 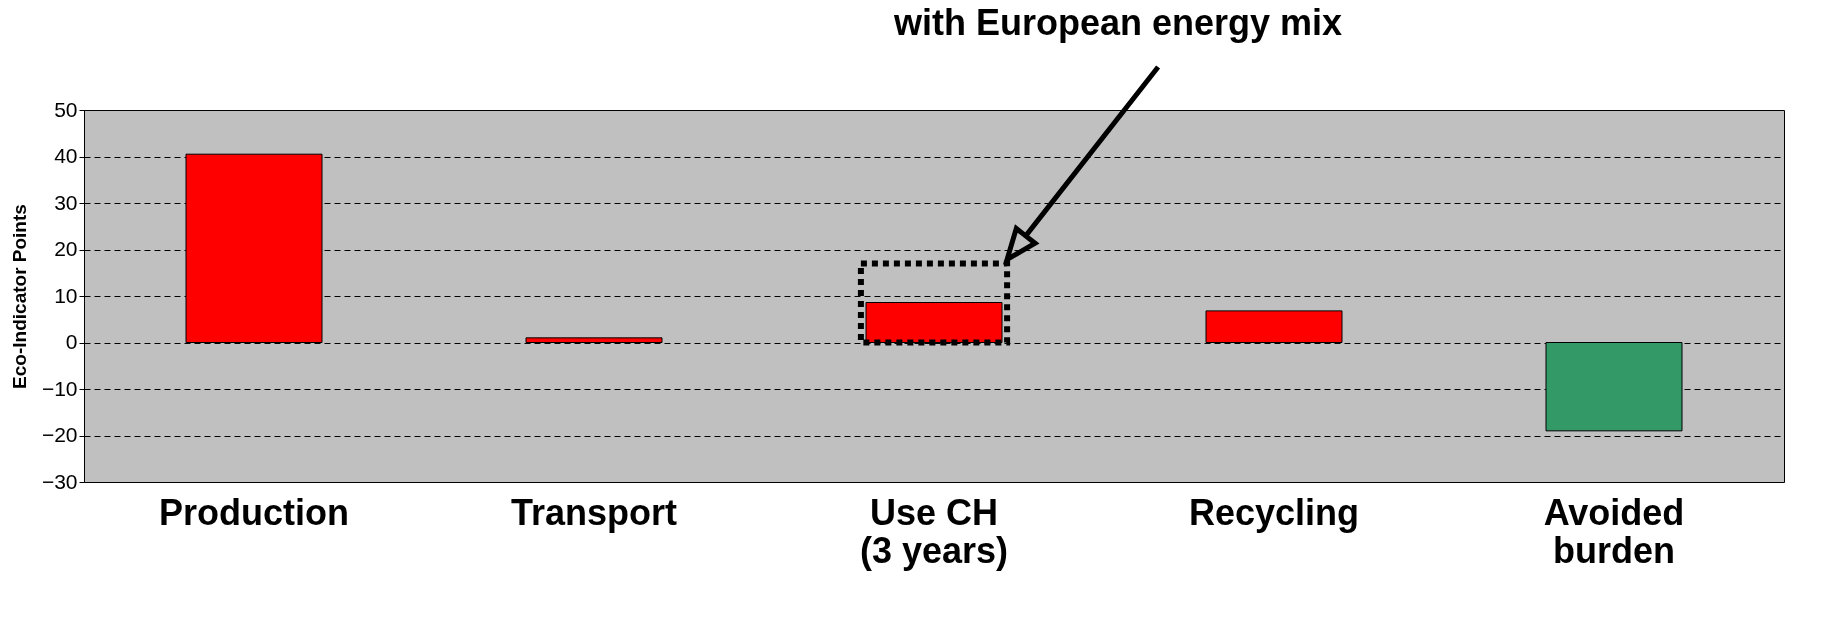 I want to click on text: with European energy mix, so click(x=1117, y=23).